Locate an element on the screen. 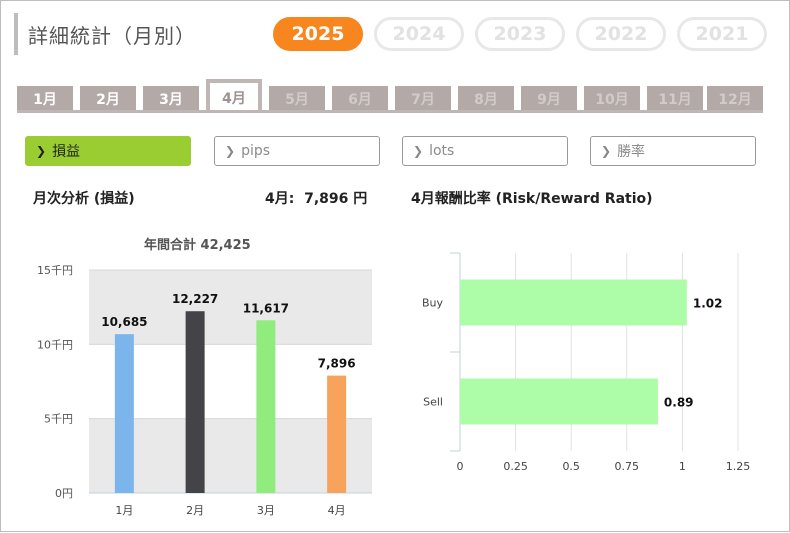 The image size is (790, 533). metric-button-label: pips is located at coordinates (256, 151).